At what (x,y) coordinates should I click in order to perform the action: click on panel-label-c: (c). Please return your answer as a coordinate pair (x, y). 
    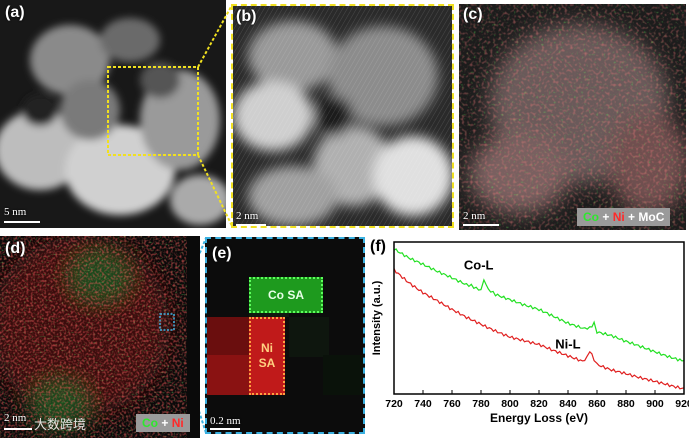
    Looking at the image, I should click on (473, 14).